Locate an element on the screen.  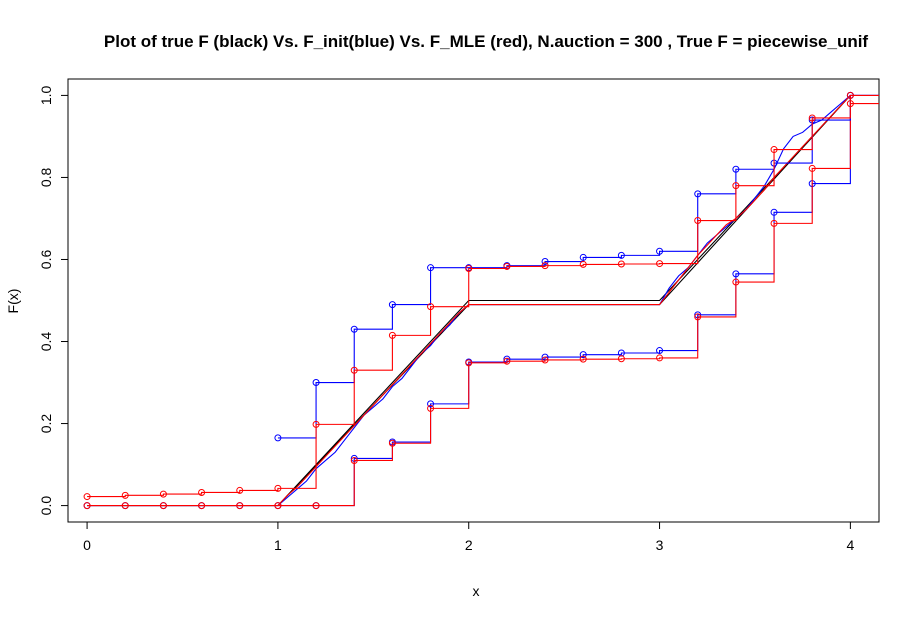
x-axis: 0 1 2 3 4 is located at coordinates (468, 537).